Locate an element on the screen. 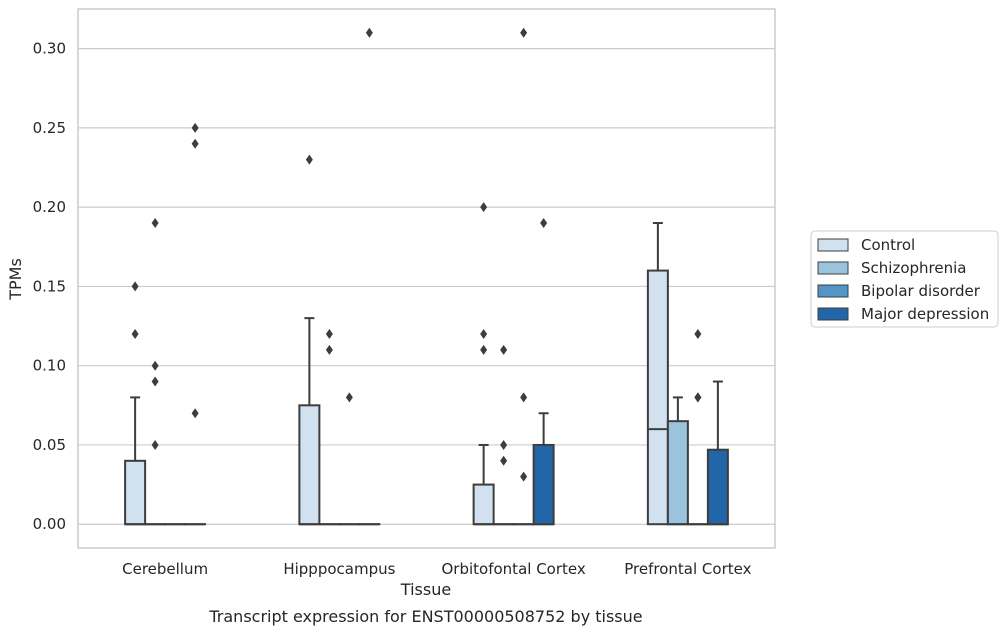 The height and width of the screenshot is (634, 1007). legend-label: Control is located at coordinates (888, 245).